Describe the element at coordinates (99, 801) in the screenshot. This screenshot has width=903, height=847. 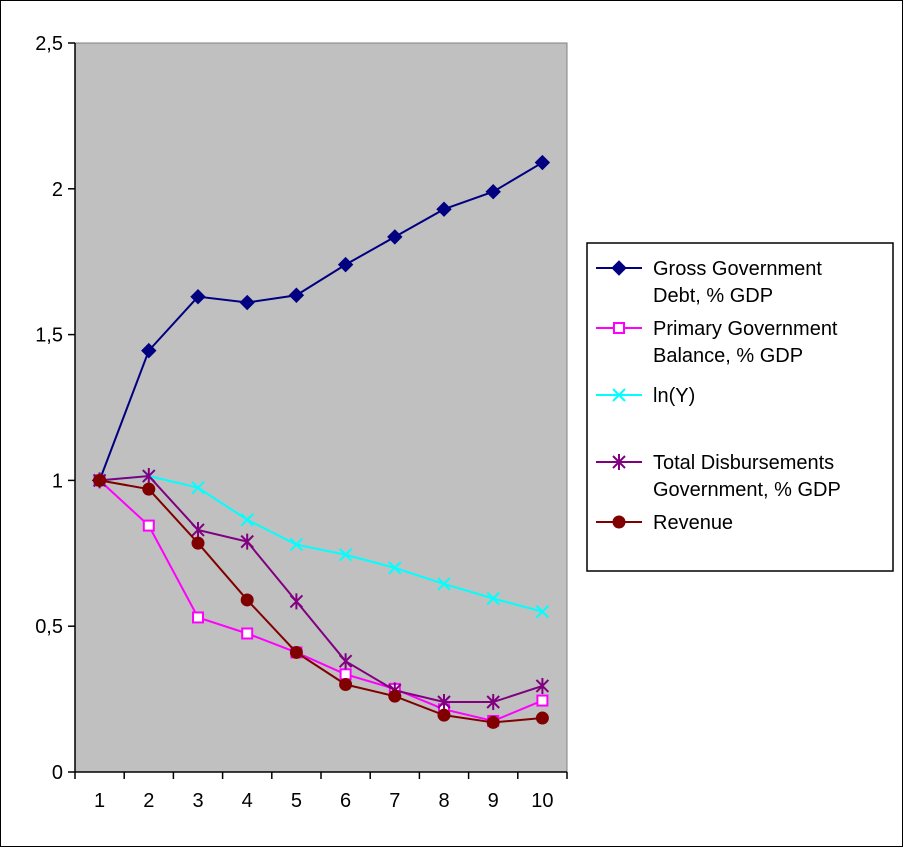
I see `x-tick-label: 1` at that location.